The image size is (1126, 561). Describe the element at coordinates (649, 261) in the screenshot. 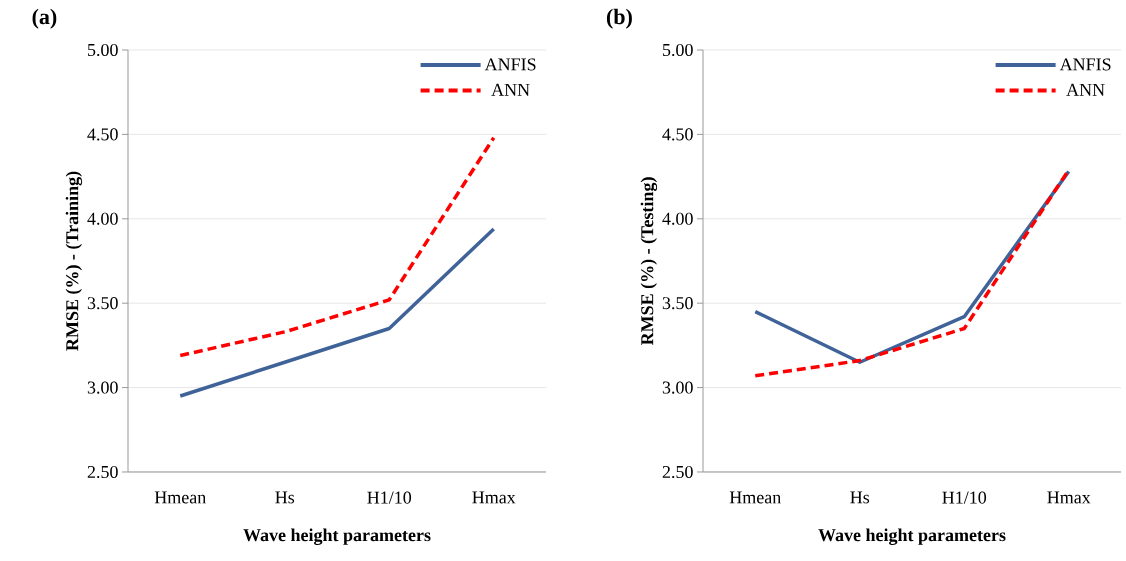

I see `y-axis-title: RMSE (%) - (Testing)` at that location.